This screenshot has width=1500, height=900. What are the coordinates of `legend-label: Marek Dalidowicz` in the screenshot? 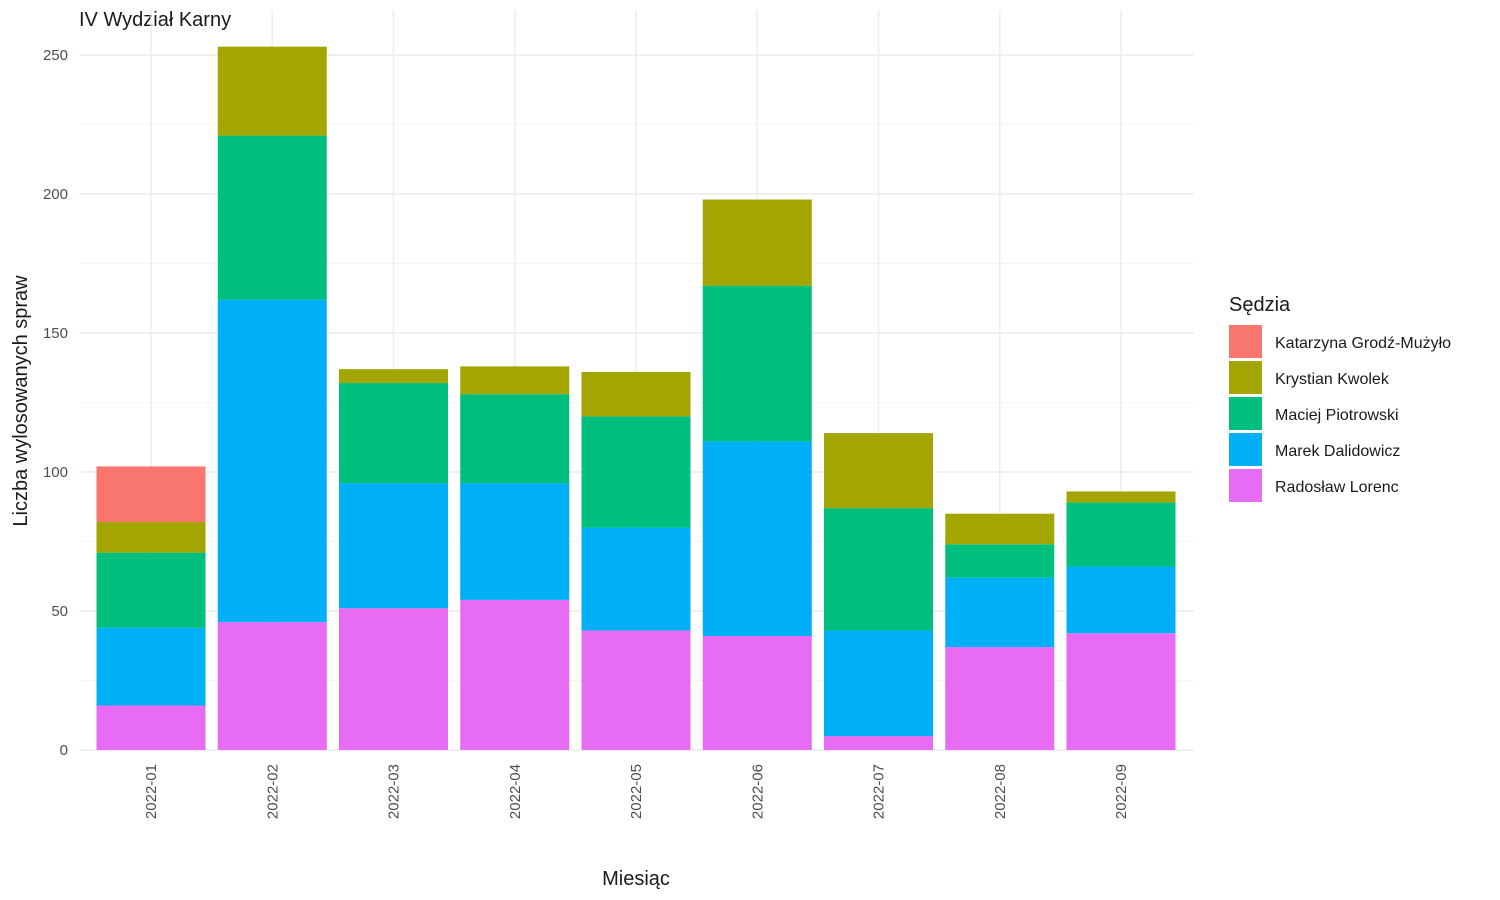 It's located at (1337, 451).